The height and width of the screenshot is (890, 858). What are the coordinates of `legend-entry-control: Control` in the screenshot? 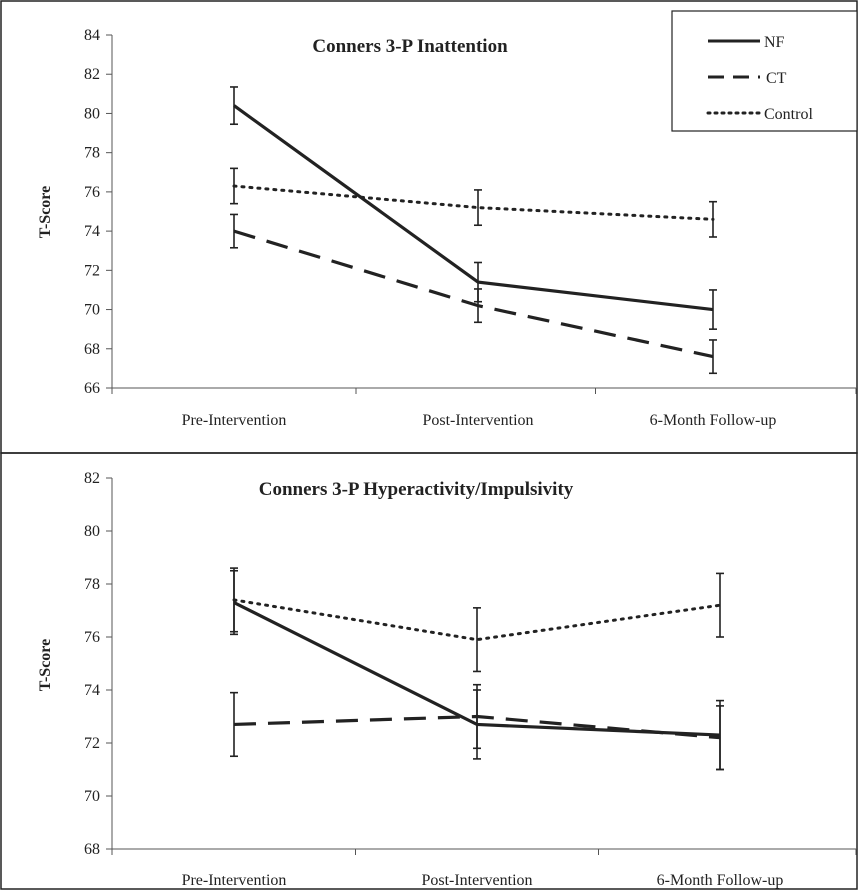 It's located at (759, 114).